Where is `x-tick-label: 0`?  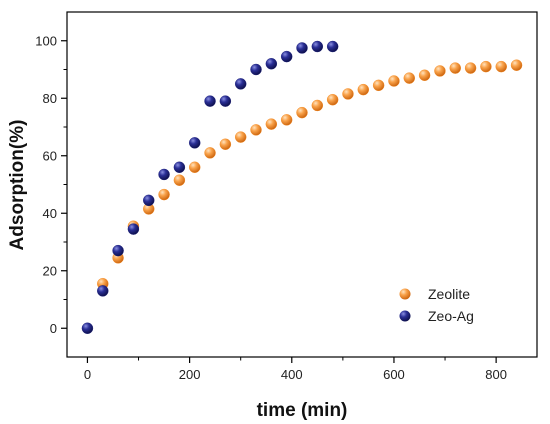
x-tick-label: 0 is located at coordinates (87, 374).